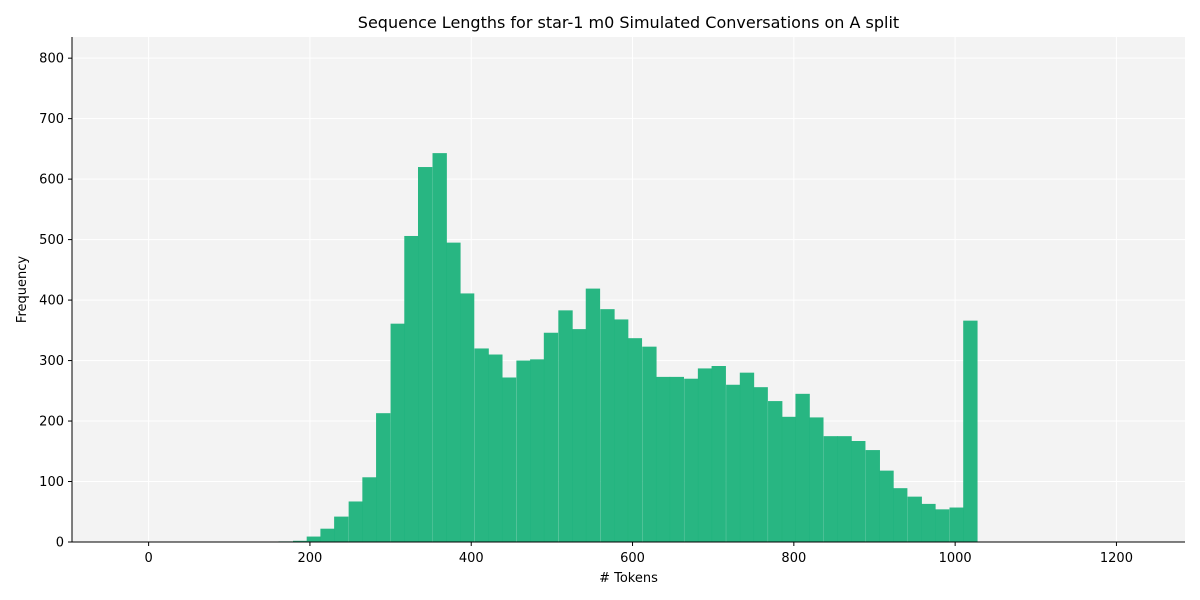 This screenshot has height=600, width=1200. I want to click on y-tick-label: 200, so click(51, 422).